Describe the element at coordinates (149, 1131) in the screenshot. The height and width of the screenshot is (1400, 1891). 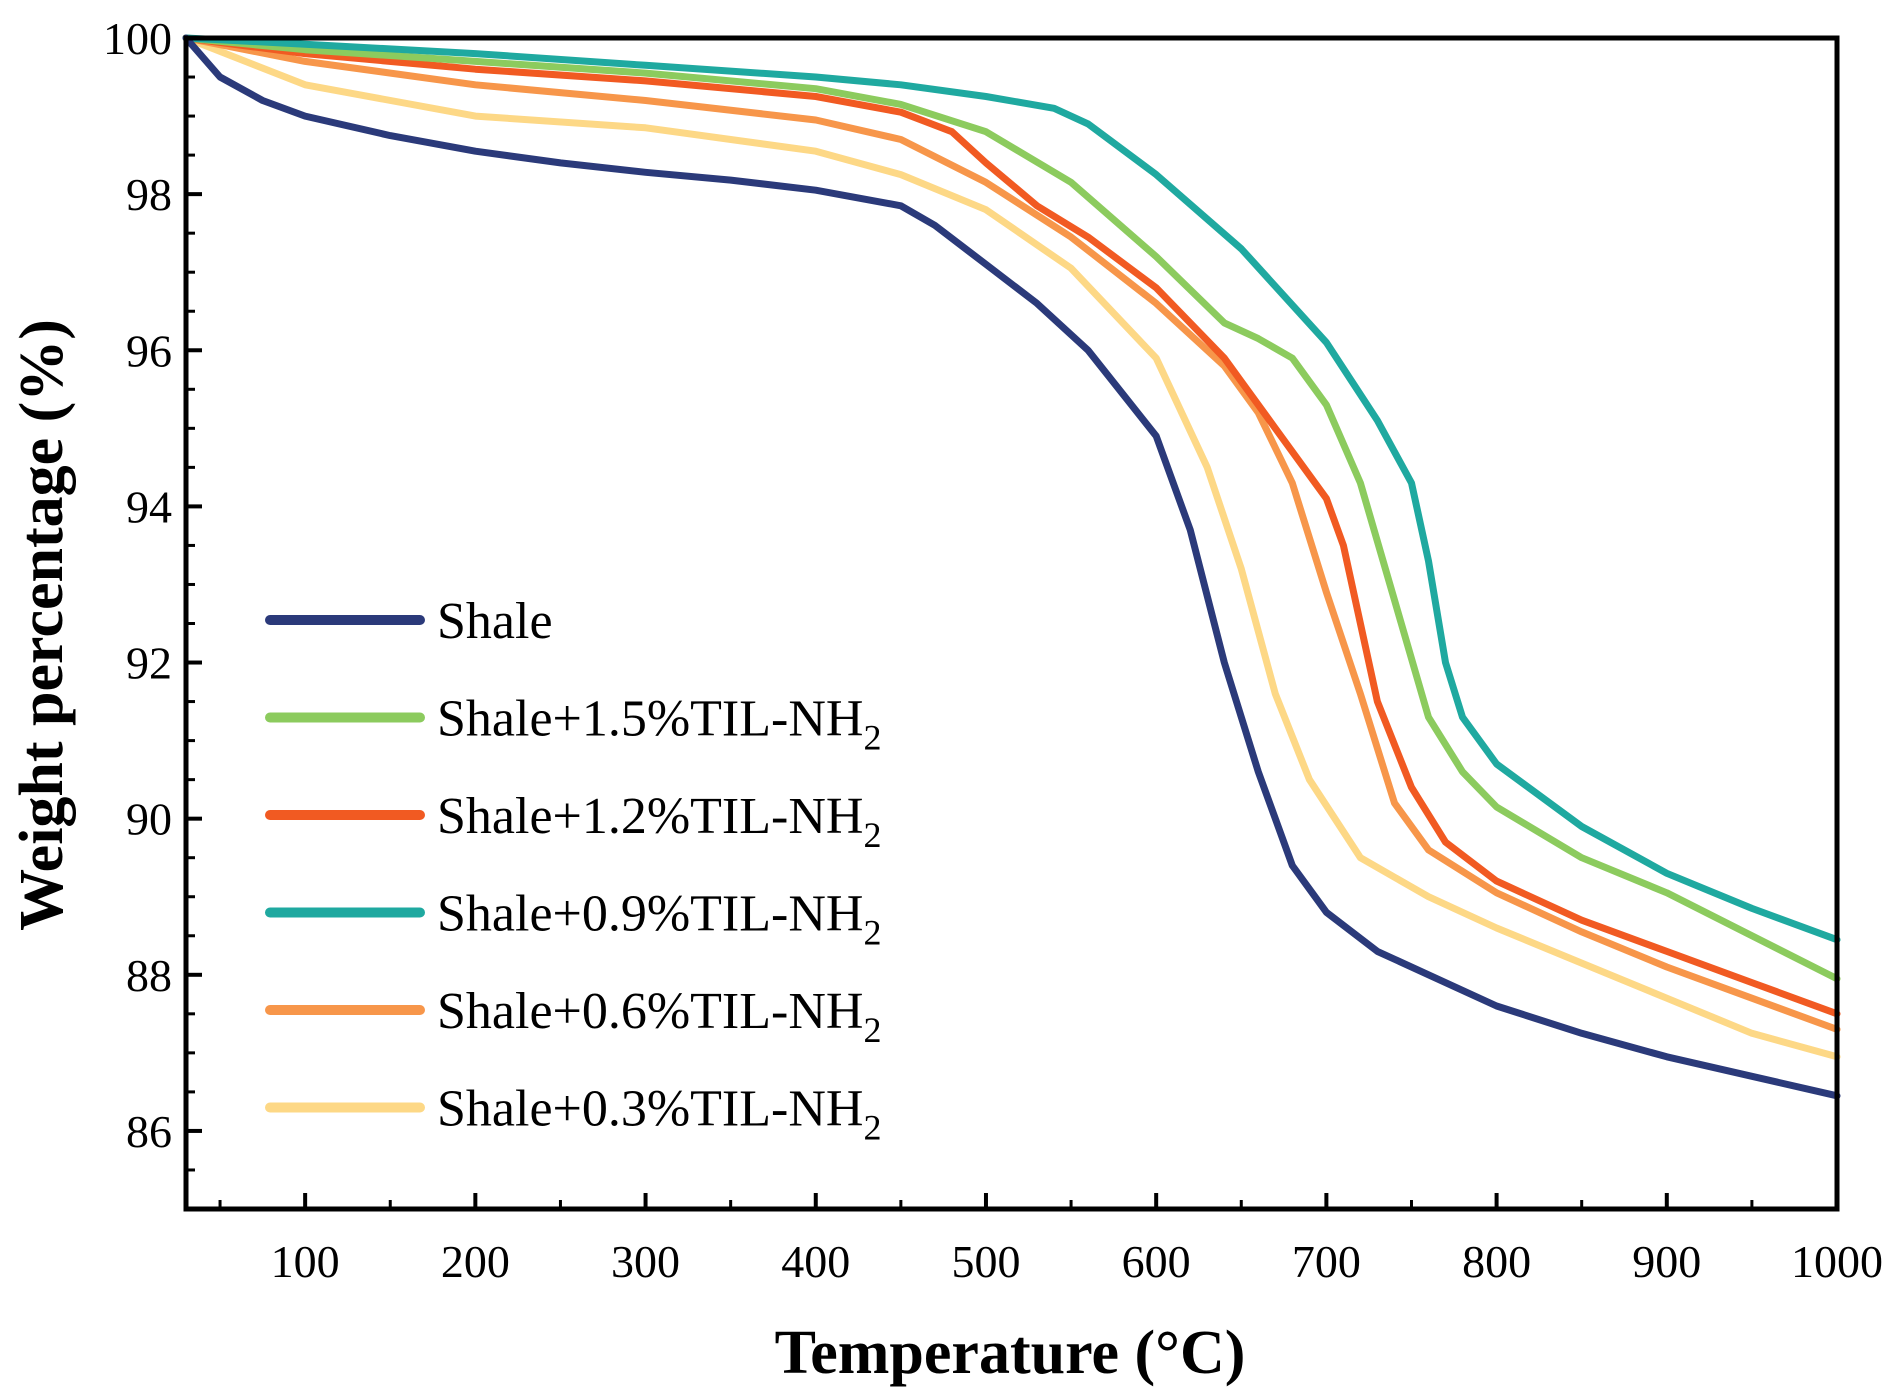
I see `y-tick-label: 86` at that location.